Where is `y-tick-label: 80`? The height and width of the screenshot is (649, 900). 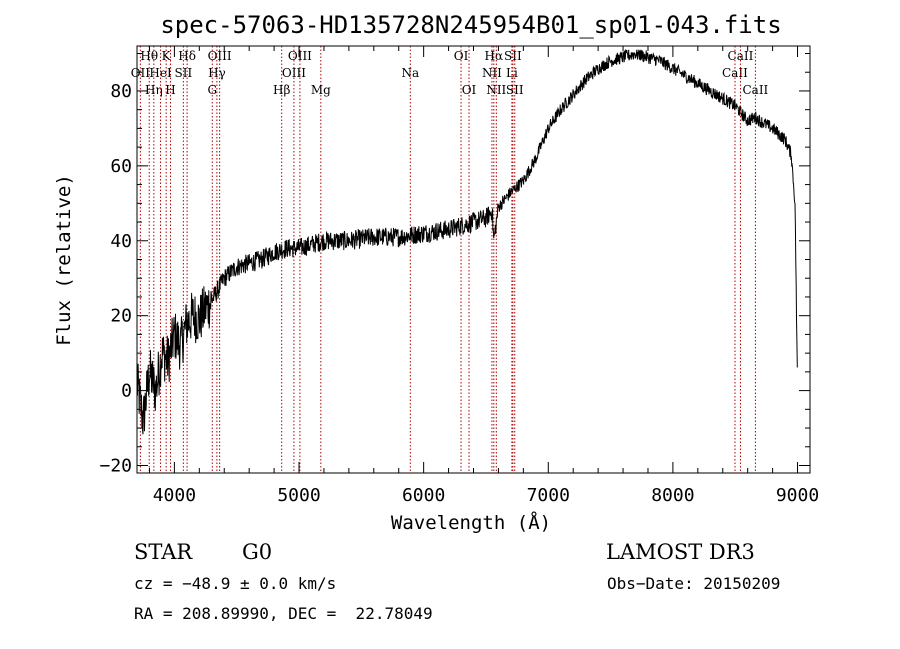 y-tick-label: 80 is located at coordinates (121, 91).